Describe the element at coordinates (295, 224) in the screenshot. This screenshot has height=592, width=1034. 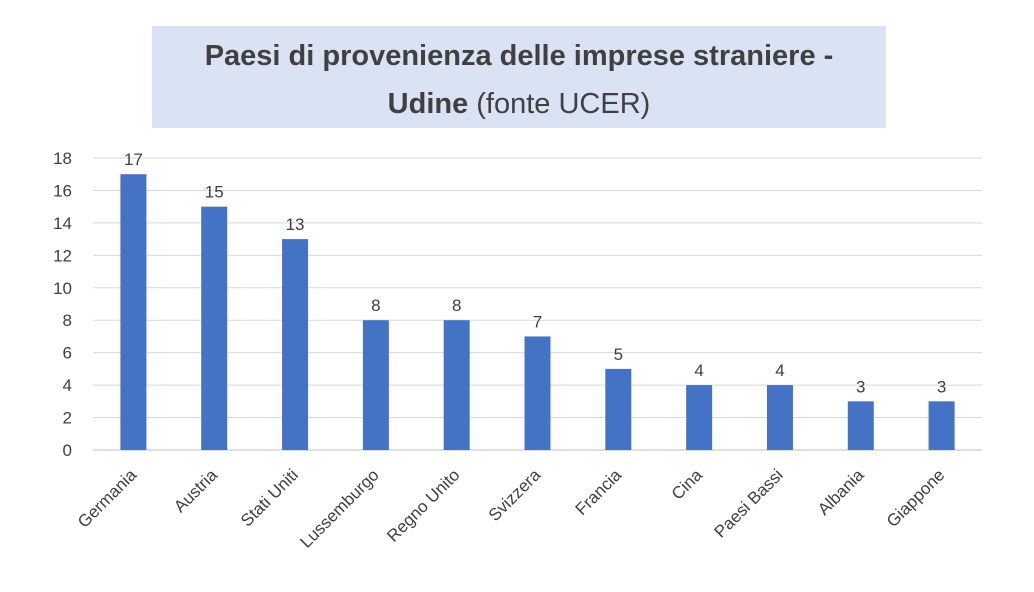
I see `data-label: 13` at that location.